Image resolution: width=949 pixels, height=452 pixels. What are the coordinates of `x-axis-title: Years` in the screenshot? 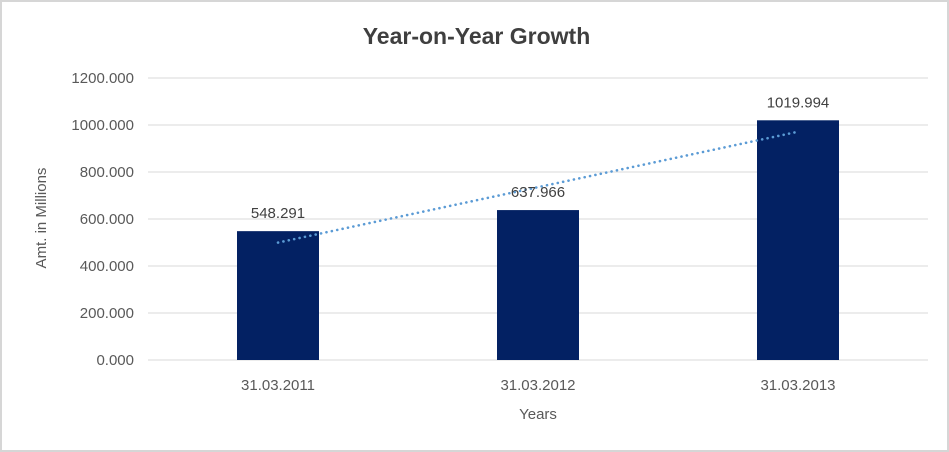 It's located at (538, 414).